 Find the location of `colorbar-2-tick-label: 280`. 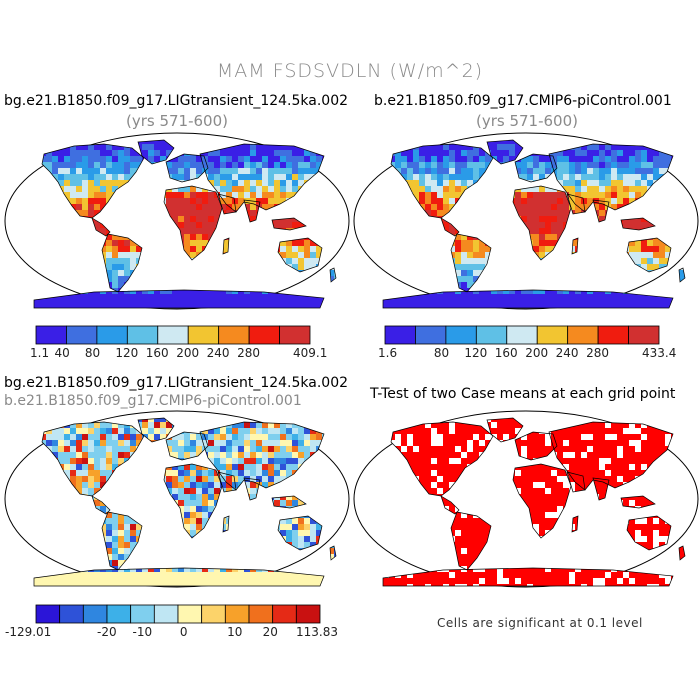

colorbar-2-tick-label: 280 is located at coordinates (598, 353).